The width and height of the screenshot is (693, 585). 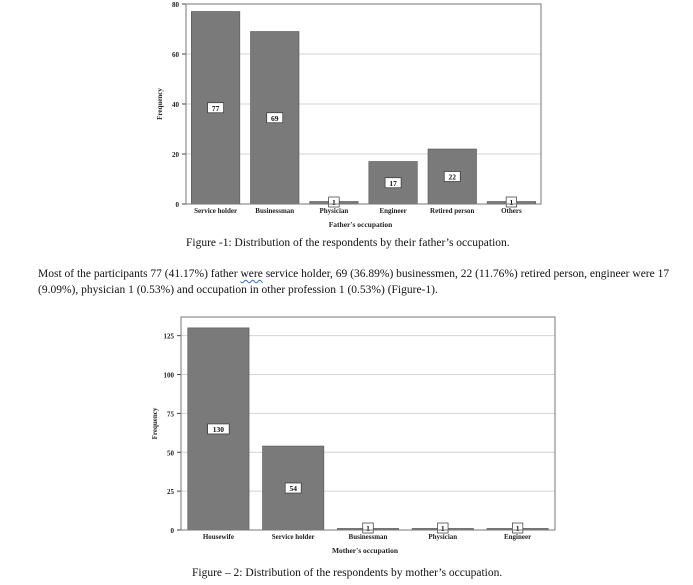 What do you see at coordinates (176, 55) in the screenshot?
I see `y-tick-label: 60` at bounding box center [176, 55].